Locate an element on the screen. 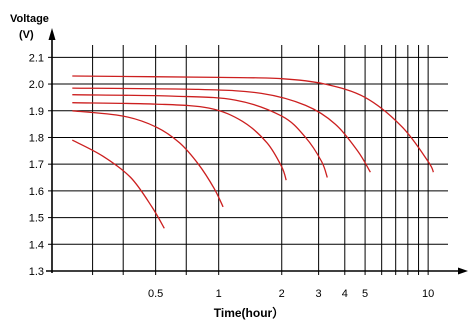 The height and width of the screenshot is (324, 468). y-axis-title-line1: Voltage is located at coordinates (29, 19).